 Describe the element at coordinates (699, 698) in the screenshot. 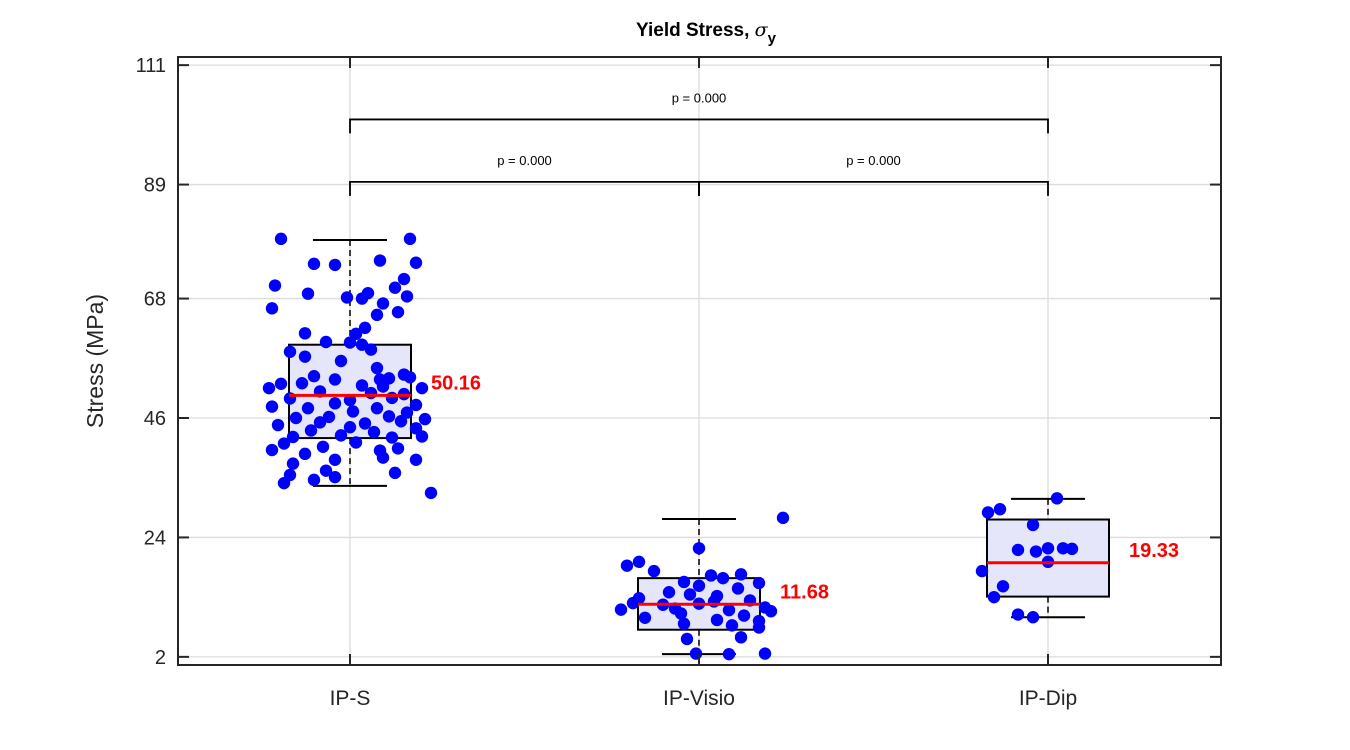

I see `x-category-label: IP-Visio` at that location.